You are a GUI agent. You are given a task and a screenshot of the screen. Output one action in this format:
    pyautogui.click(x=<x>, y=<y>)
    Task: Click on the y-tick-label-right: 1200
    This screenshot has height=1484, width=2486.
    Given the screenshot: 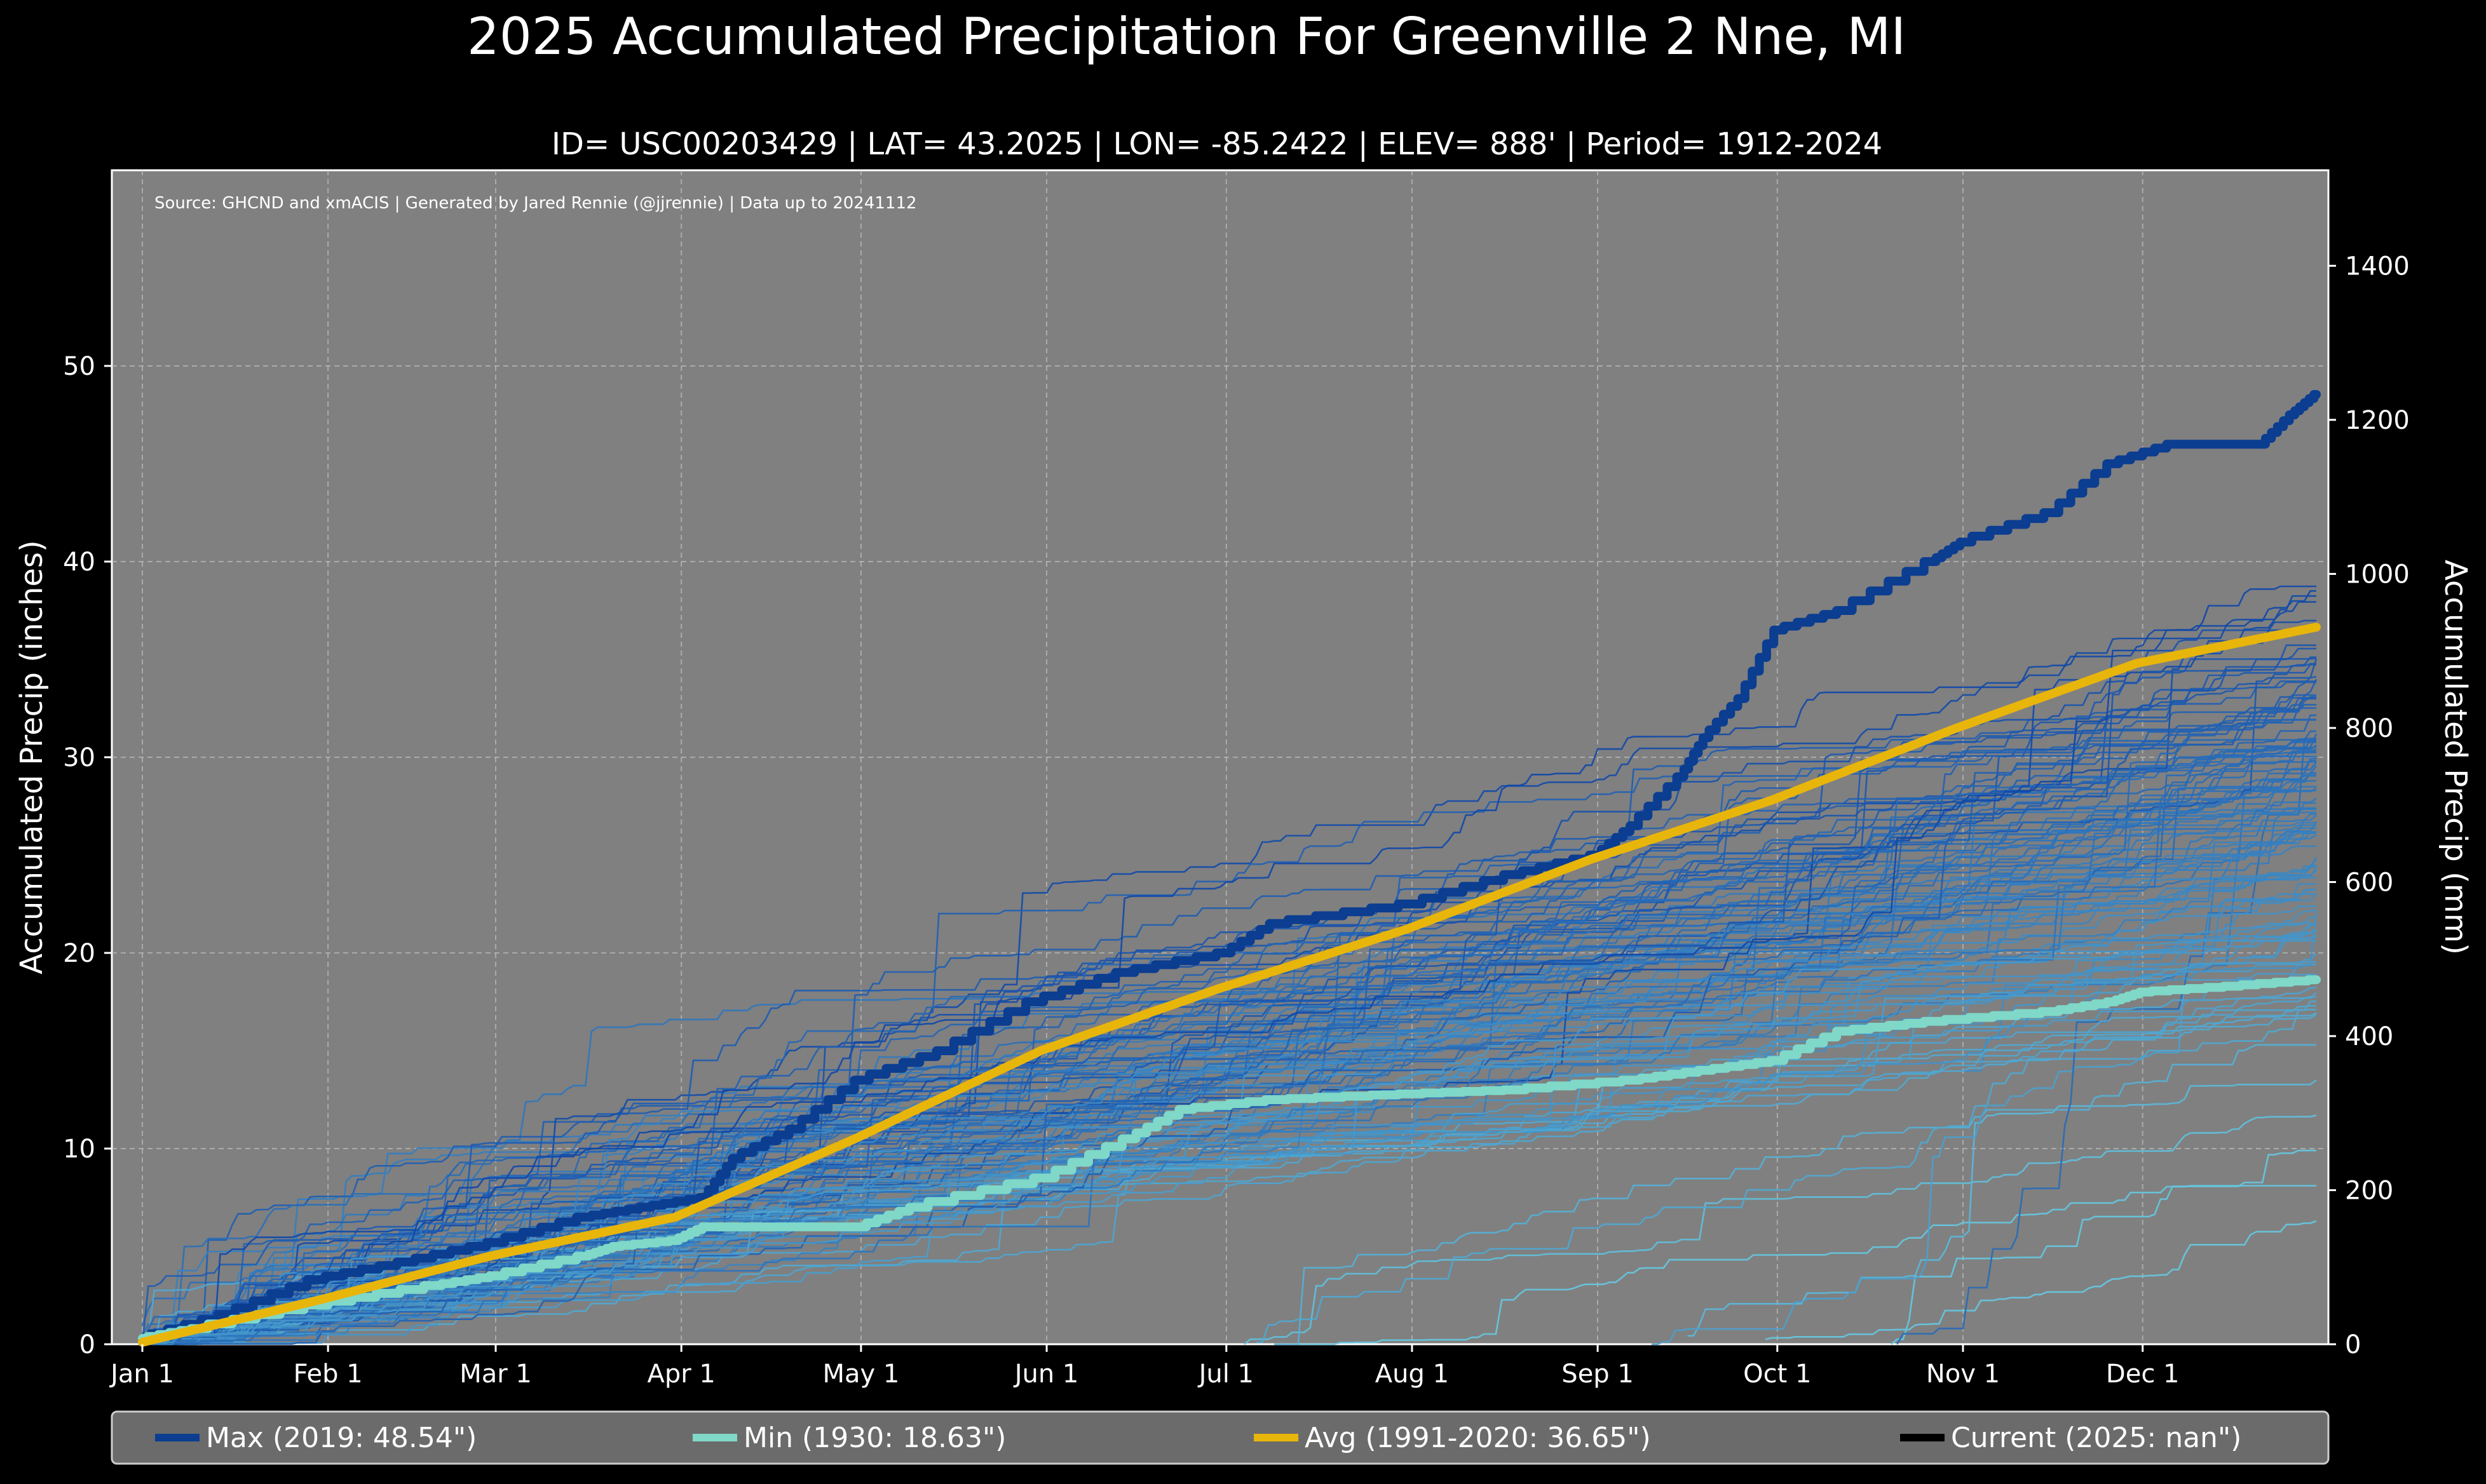 What is the action you would take?
    pyautogui.click(x=2377, y=420)
    